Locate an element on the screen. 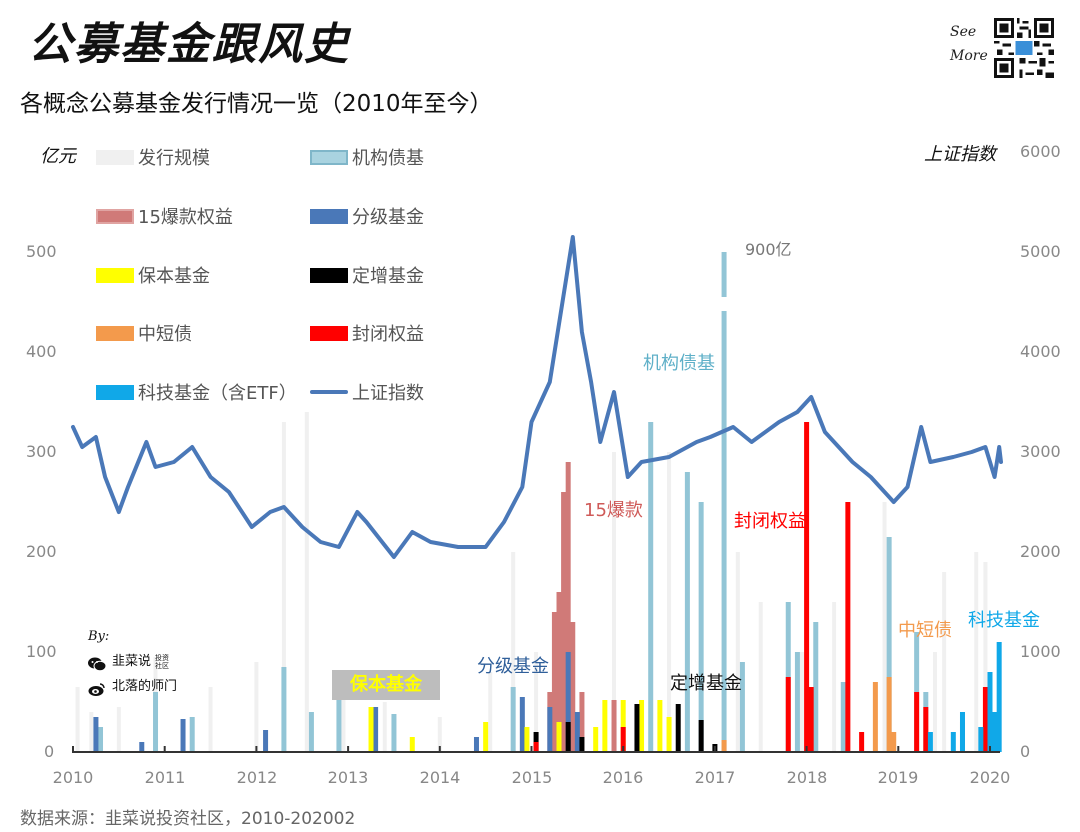  legend-label: 定增基金 is located at coordinates (388, 276).